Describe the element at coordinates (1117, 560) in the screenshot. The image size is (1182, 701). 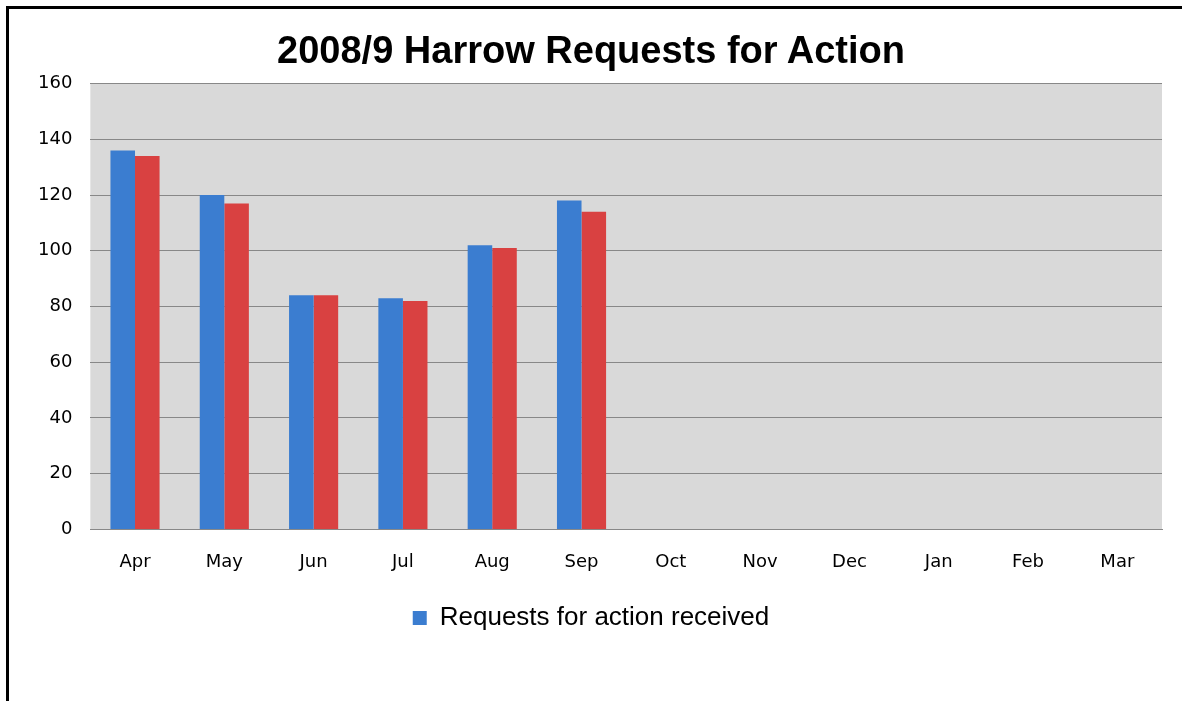
I see `x-tick-label: Mar` at that location.